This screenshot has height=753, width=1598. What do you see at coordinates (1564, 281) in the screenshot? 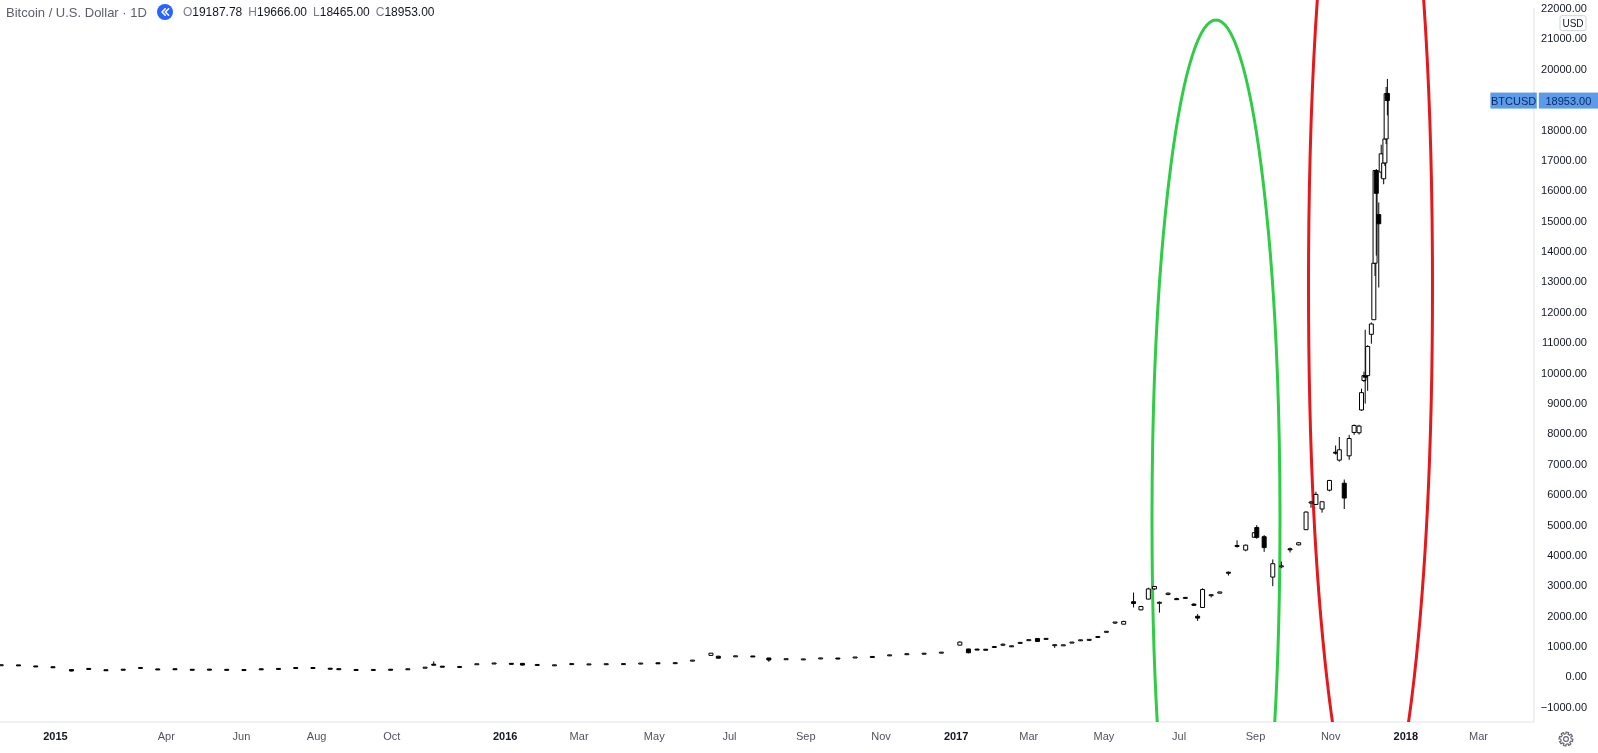
I see `y-tick-label: 13000.00` at bounding box center [1564, 281].